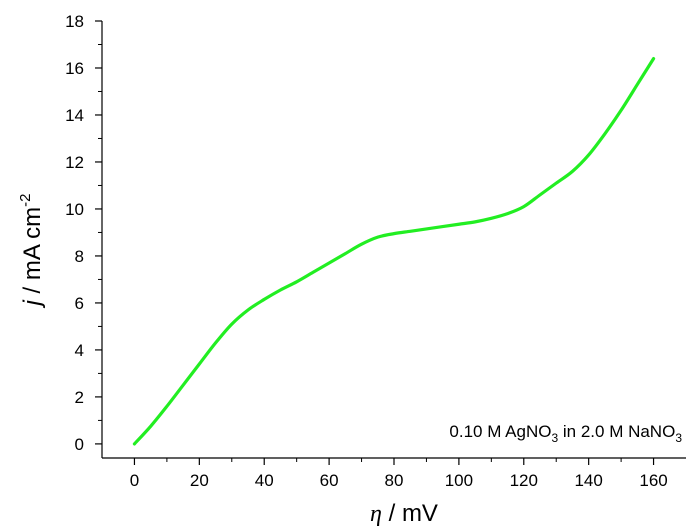  I want to click on x-axis-unit: / mV, so click(410, 513).